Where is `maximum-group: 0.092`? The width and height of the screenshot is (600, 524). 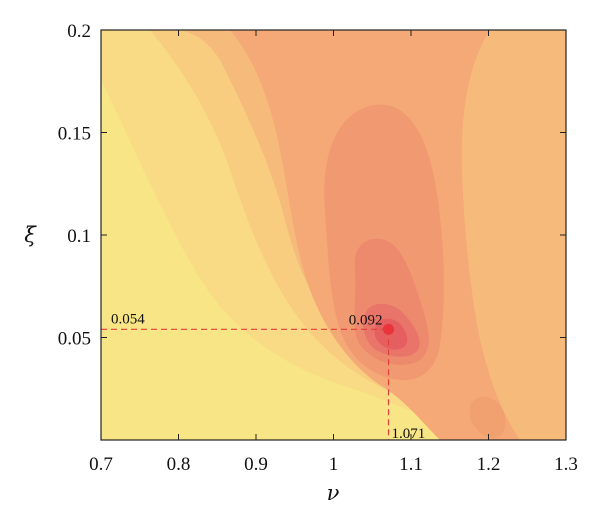 maximum-group: 0.092 is located at coordinates (372, 323).